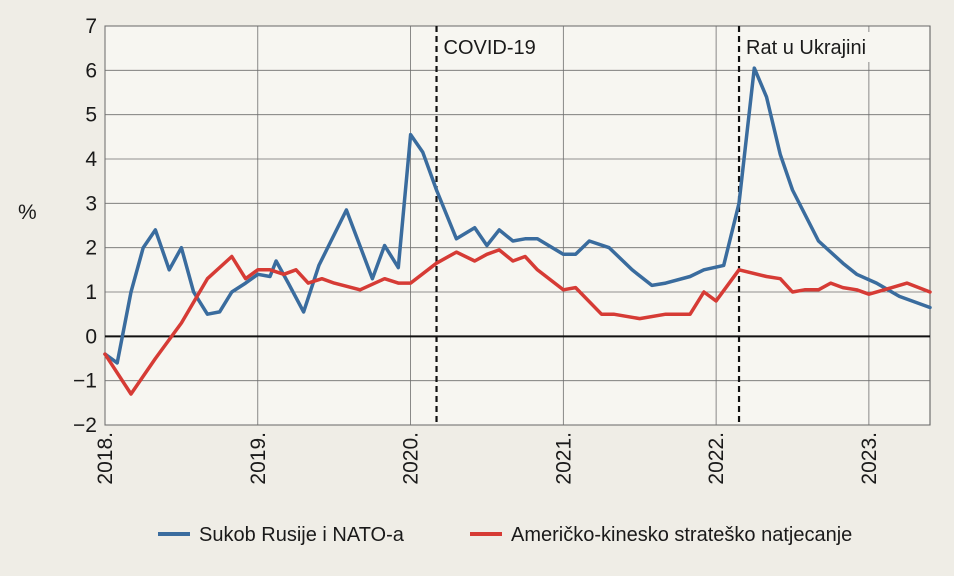 The height and width of the screenshot is (576, 954). What do you see at coordinates (411, 458) in the screenshot?
I see `x-tick-label: 2020.` at bounding box center [411, 458].